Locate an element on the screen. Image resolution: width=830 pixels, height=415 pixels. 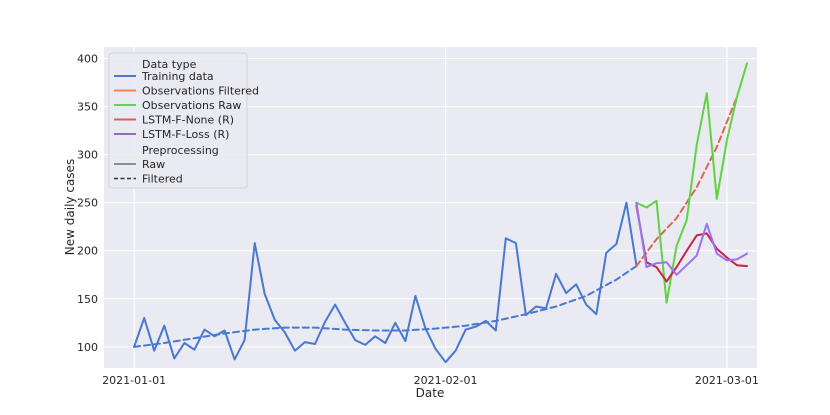
y-tick-label: 100 is located at coordinates (87, 347).